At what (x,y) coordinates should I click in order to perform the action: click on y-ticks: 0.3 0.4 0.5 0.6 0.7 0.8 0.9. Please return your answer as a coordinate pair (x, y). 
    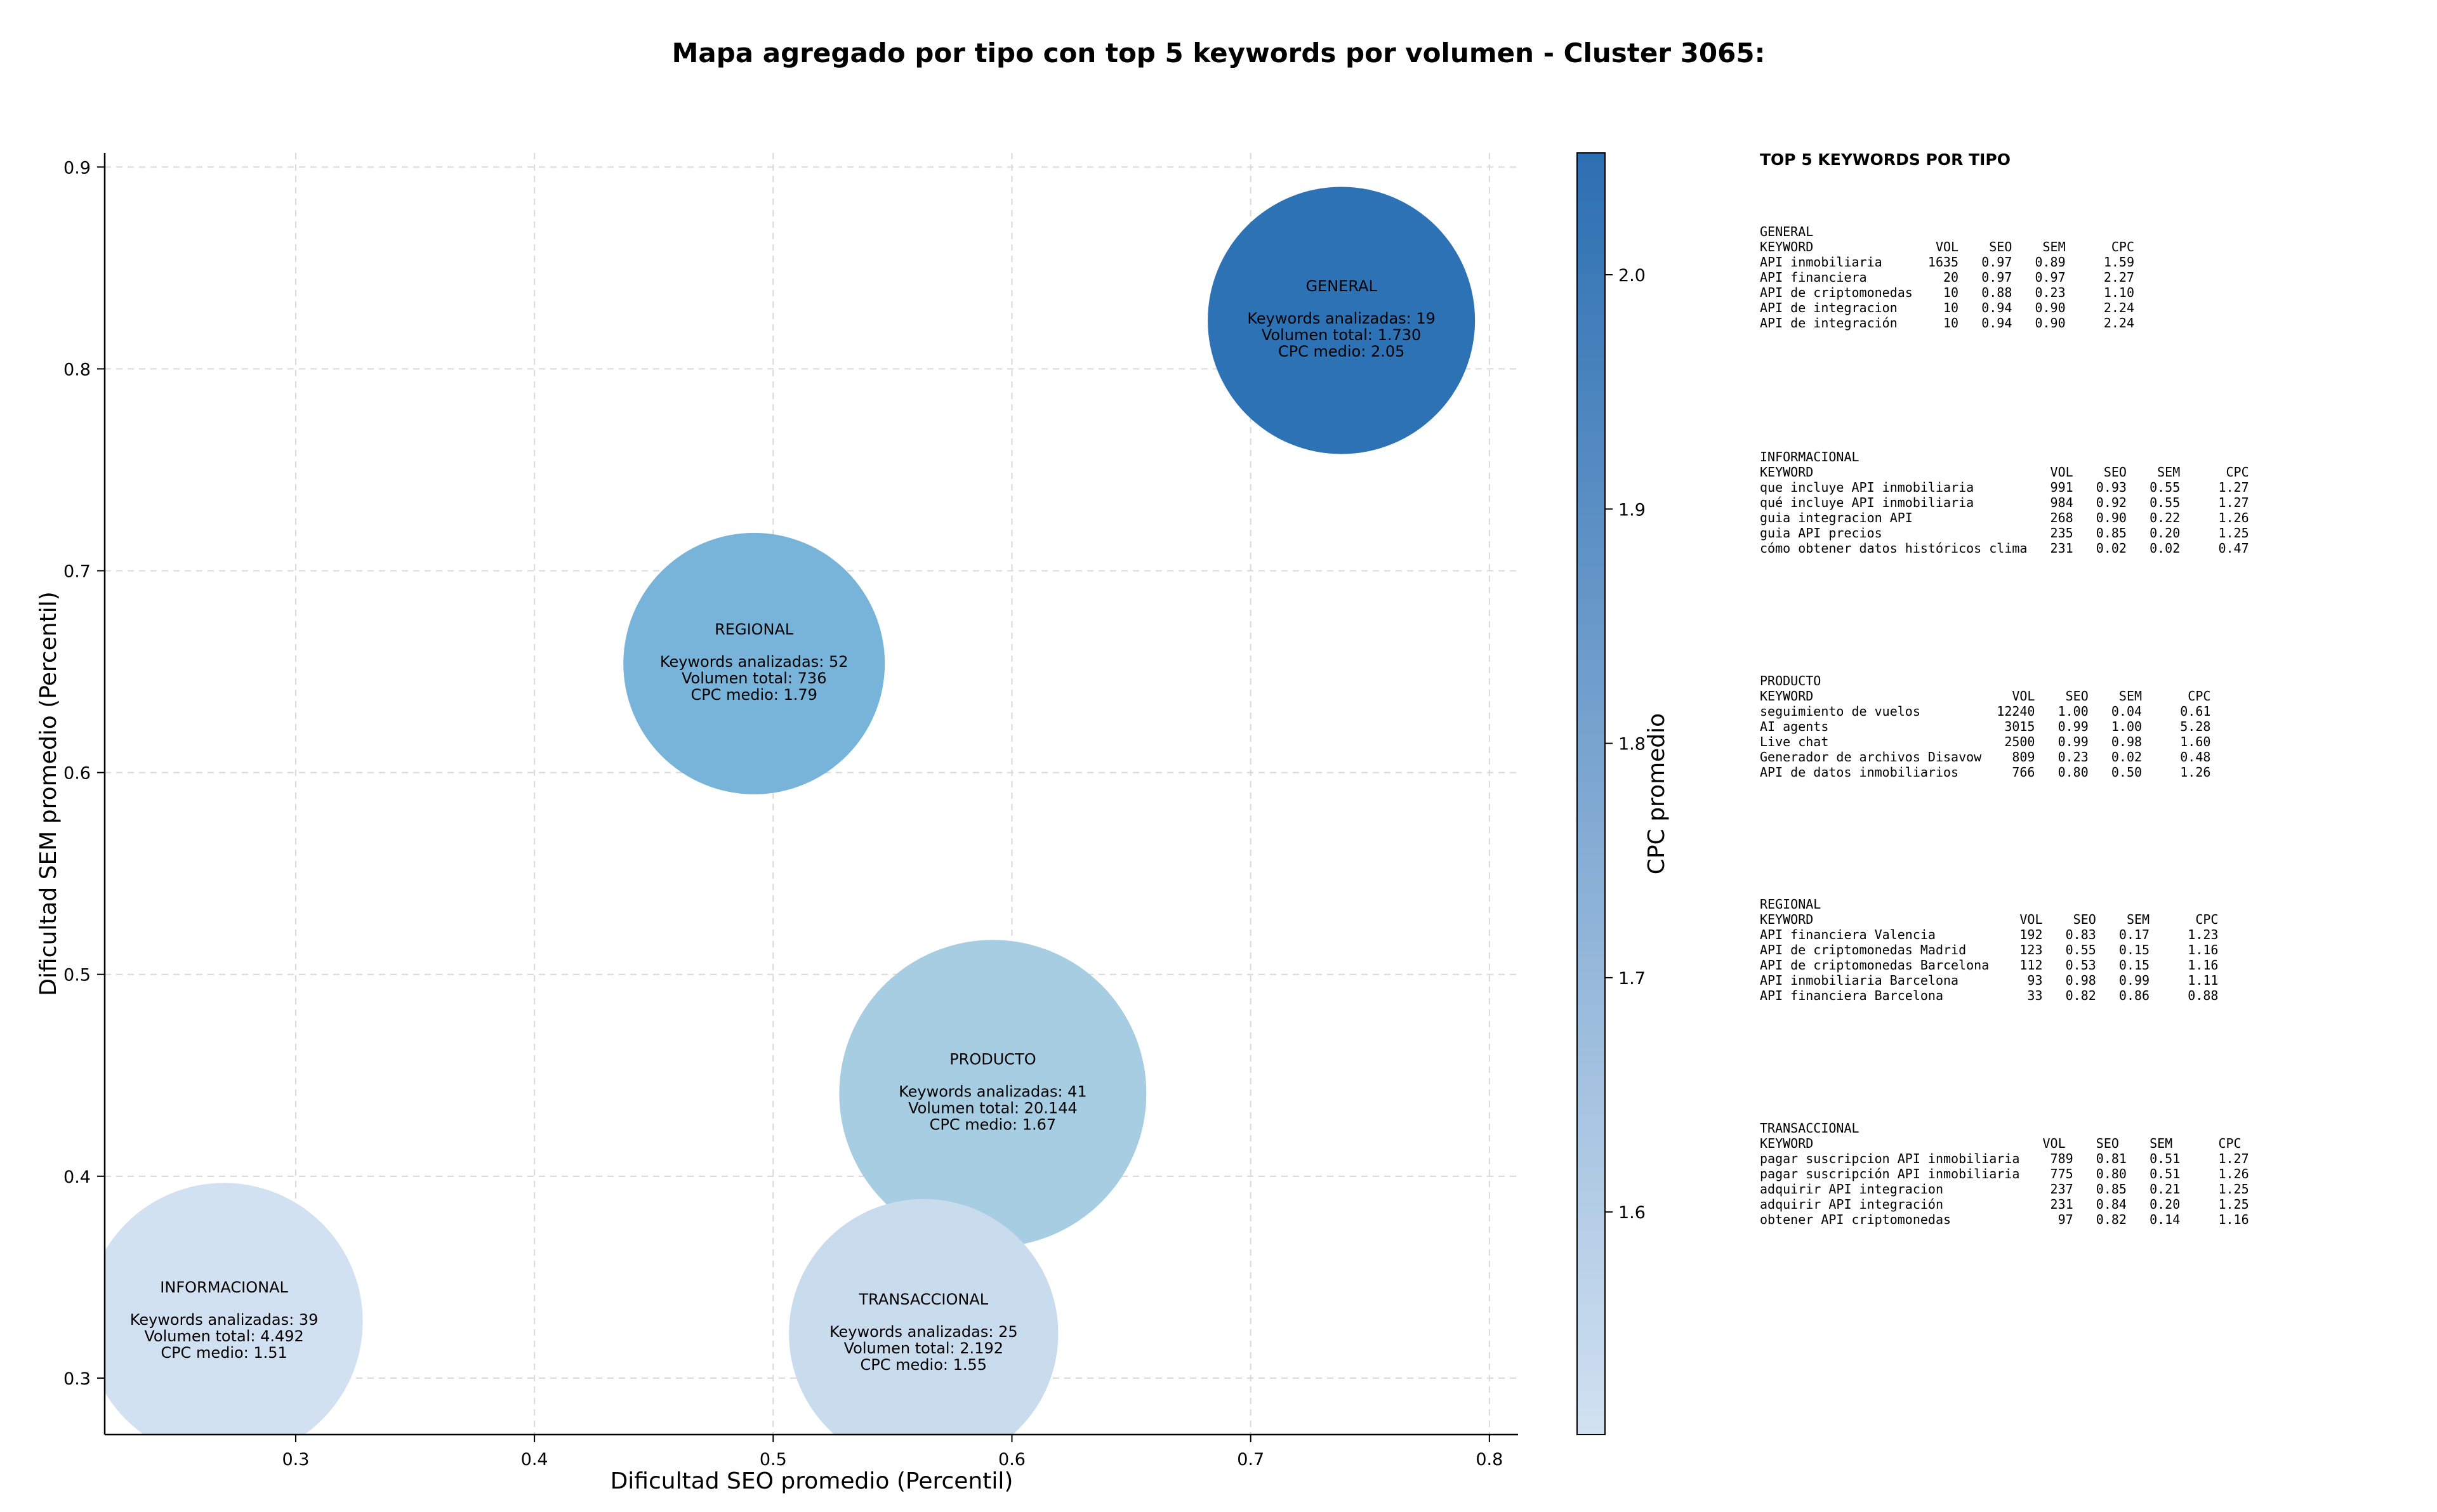
    Looking at the image, I should click on (84, 774).